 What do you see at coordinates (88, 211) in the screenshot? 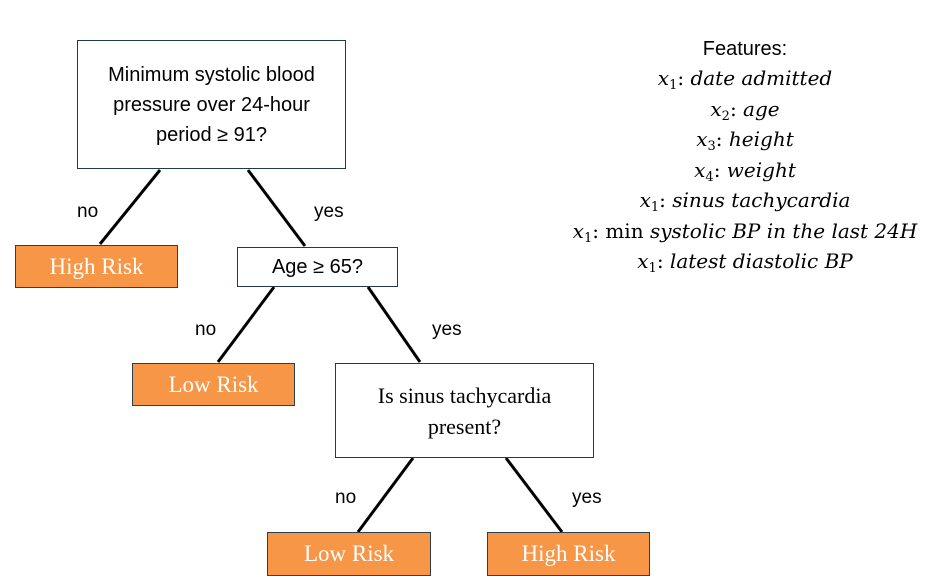
I see `edge-label-root-no: no` at bounding box center [88, 211].